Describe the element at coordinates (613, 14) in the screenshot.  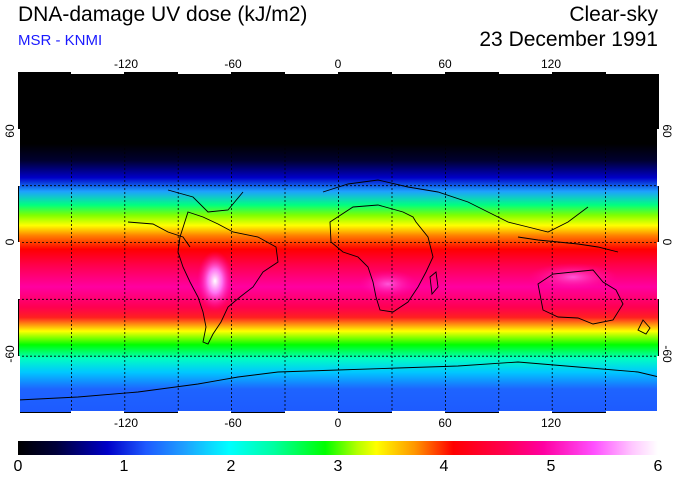
I see `sky-condition-label: Clear-sky` at that location.